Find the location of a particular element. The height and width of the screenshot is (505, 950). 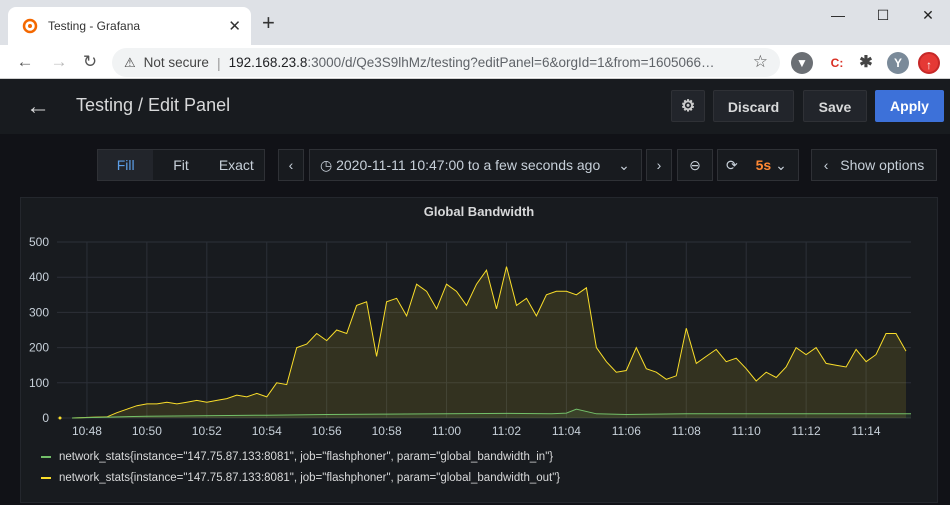

minimize-window-button: — is located at coordinates (838, 15).